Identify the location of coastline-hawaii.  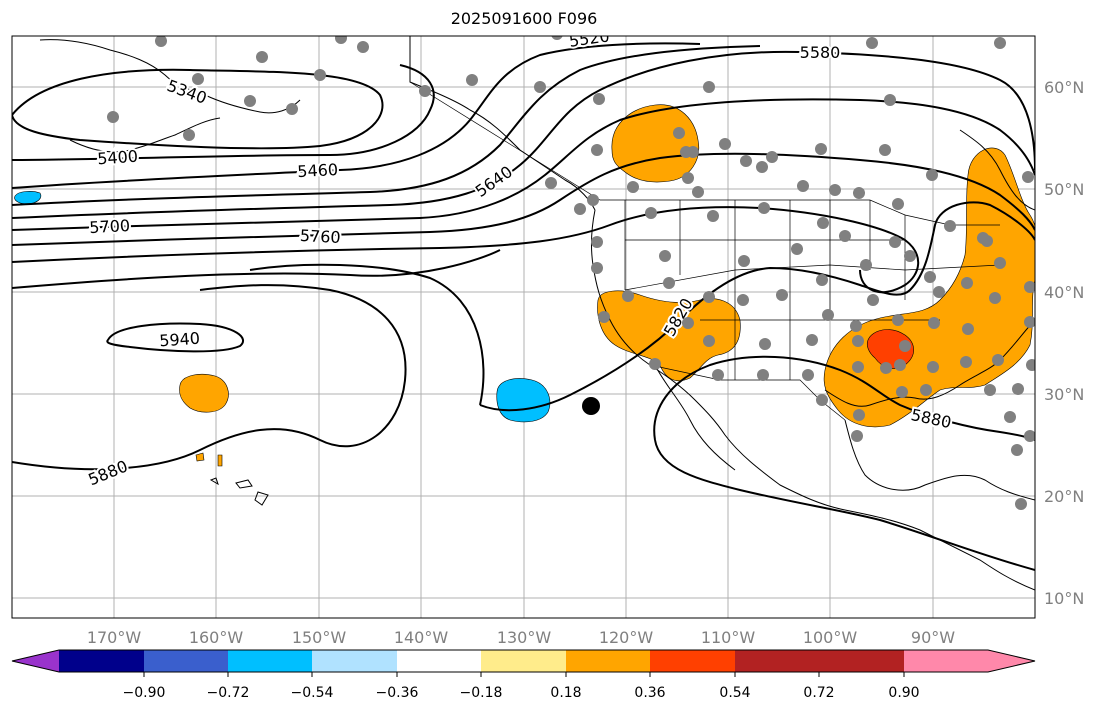
(239, 491).